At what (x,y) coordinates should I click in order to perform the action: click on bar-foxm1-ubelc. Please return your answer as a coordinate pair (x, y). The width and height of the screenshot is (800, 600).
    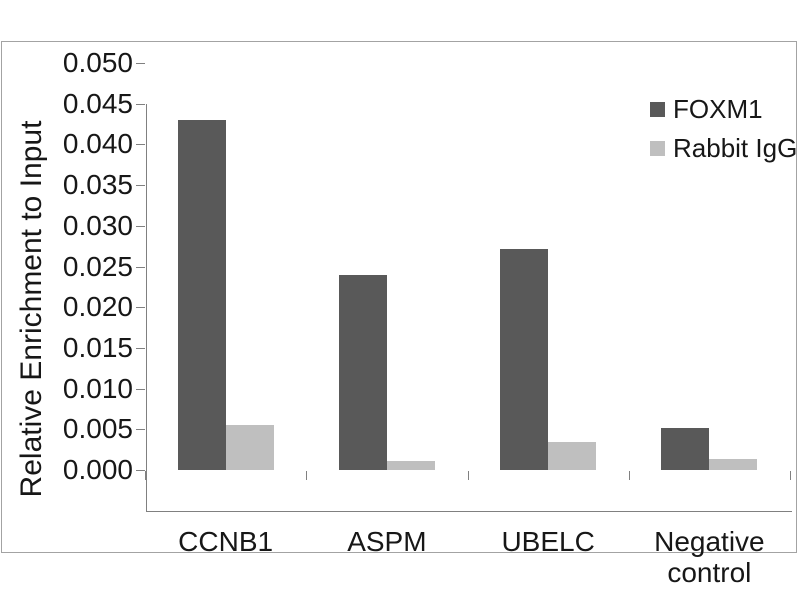
    Looking at the image, I should click on (524, 359).